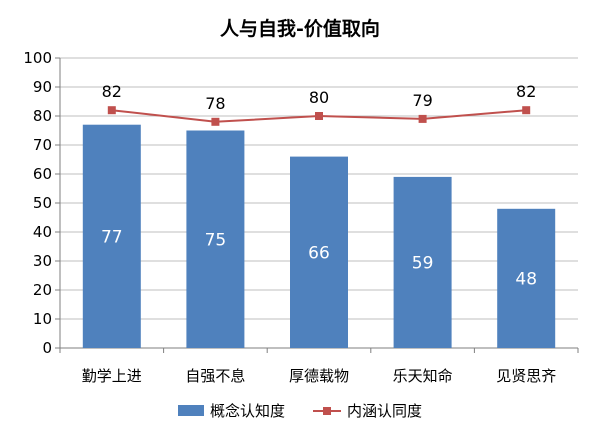 Image resolution: width=600 pixels, height=433 pixels. I want to click on legend-item-line: 内涵认同度, so click(367, 410).